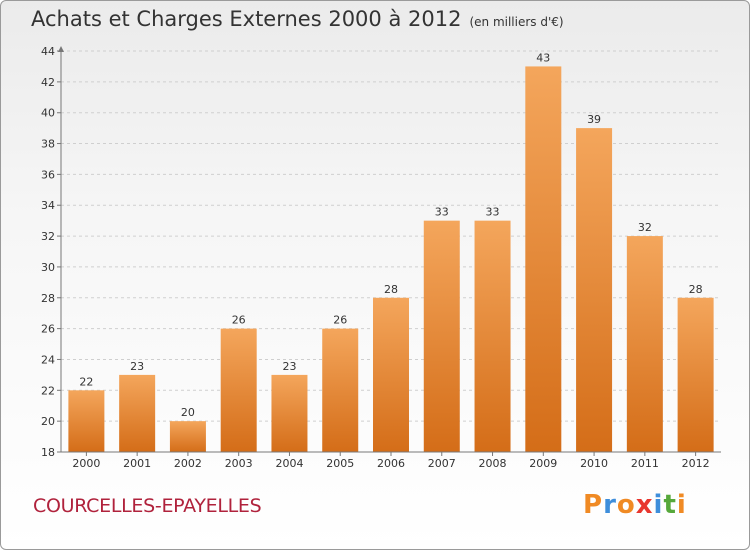 This screenshot has width=750, height=550. Describe the element at coordinates (48, 452) in the screenshot. I see `y-tick-label: 18` at that location.